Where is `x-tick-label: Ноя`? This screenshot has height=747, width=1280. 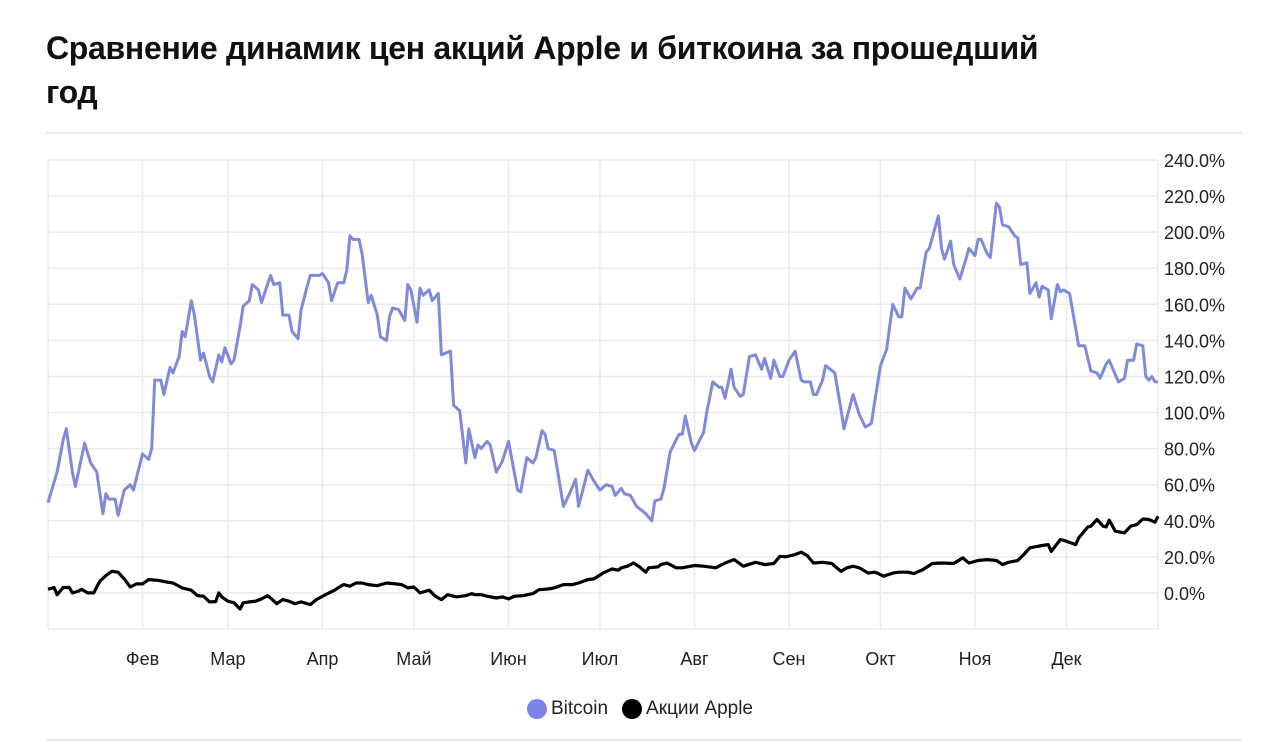
x-tick-label: Ноя is located at coordinates (975, 659).